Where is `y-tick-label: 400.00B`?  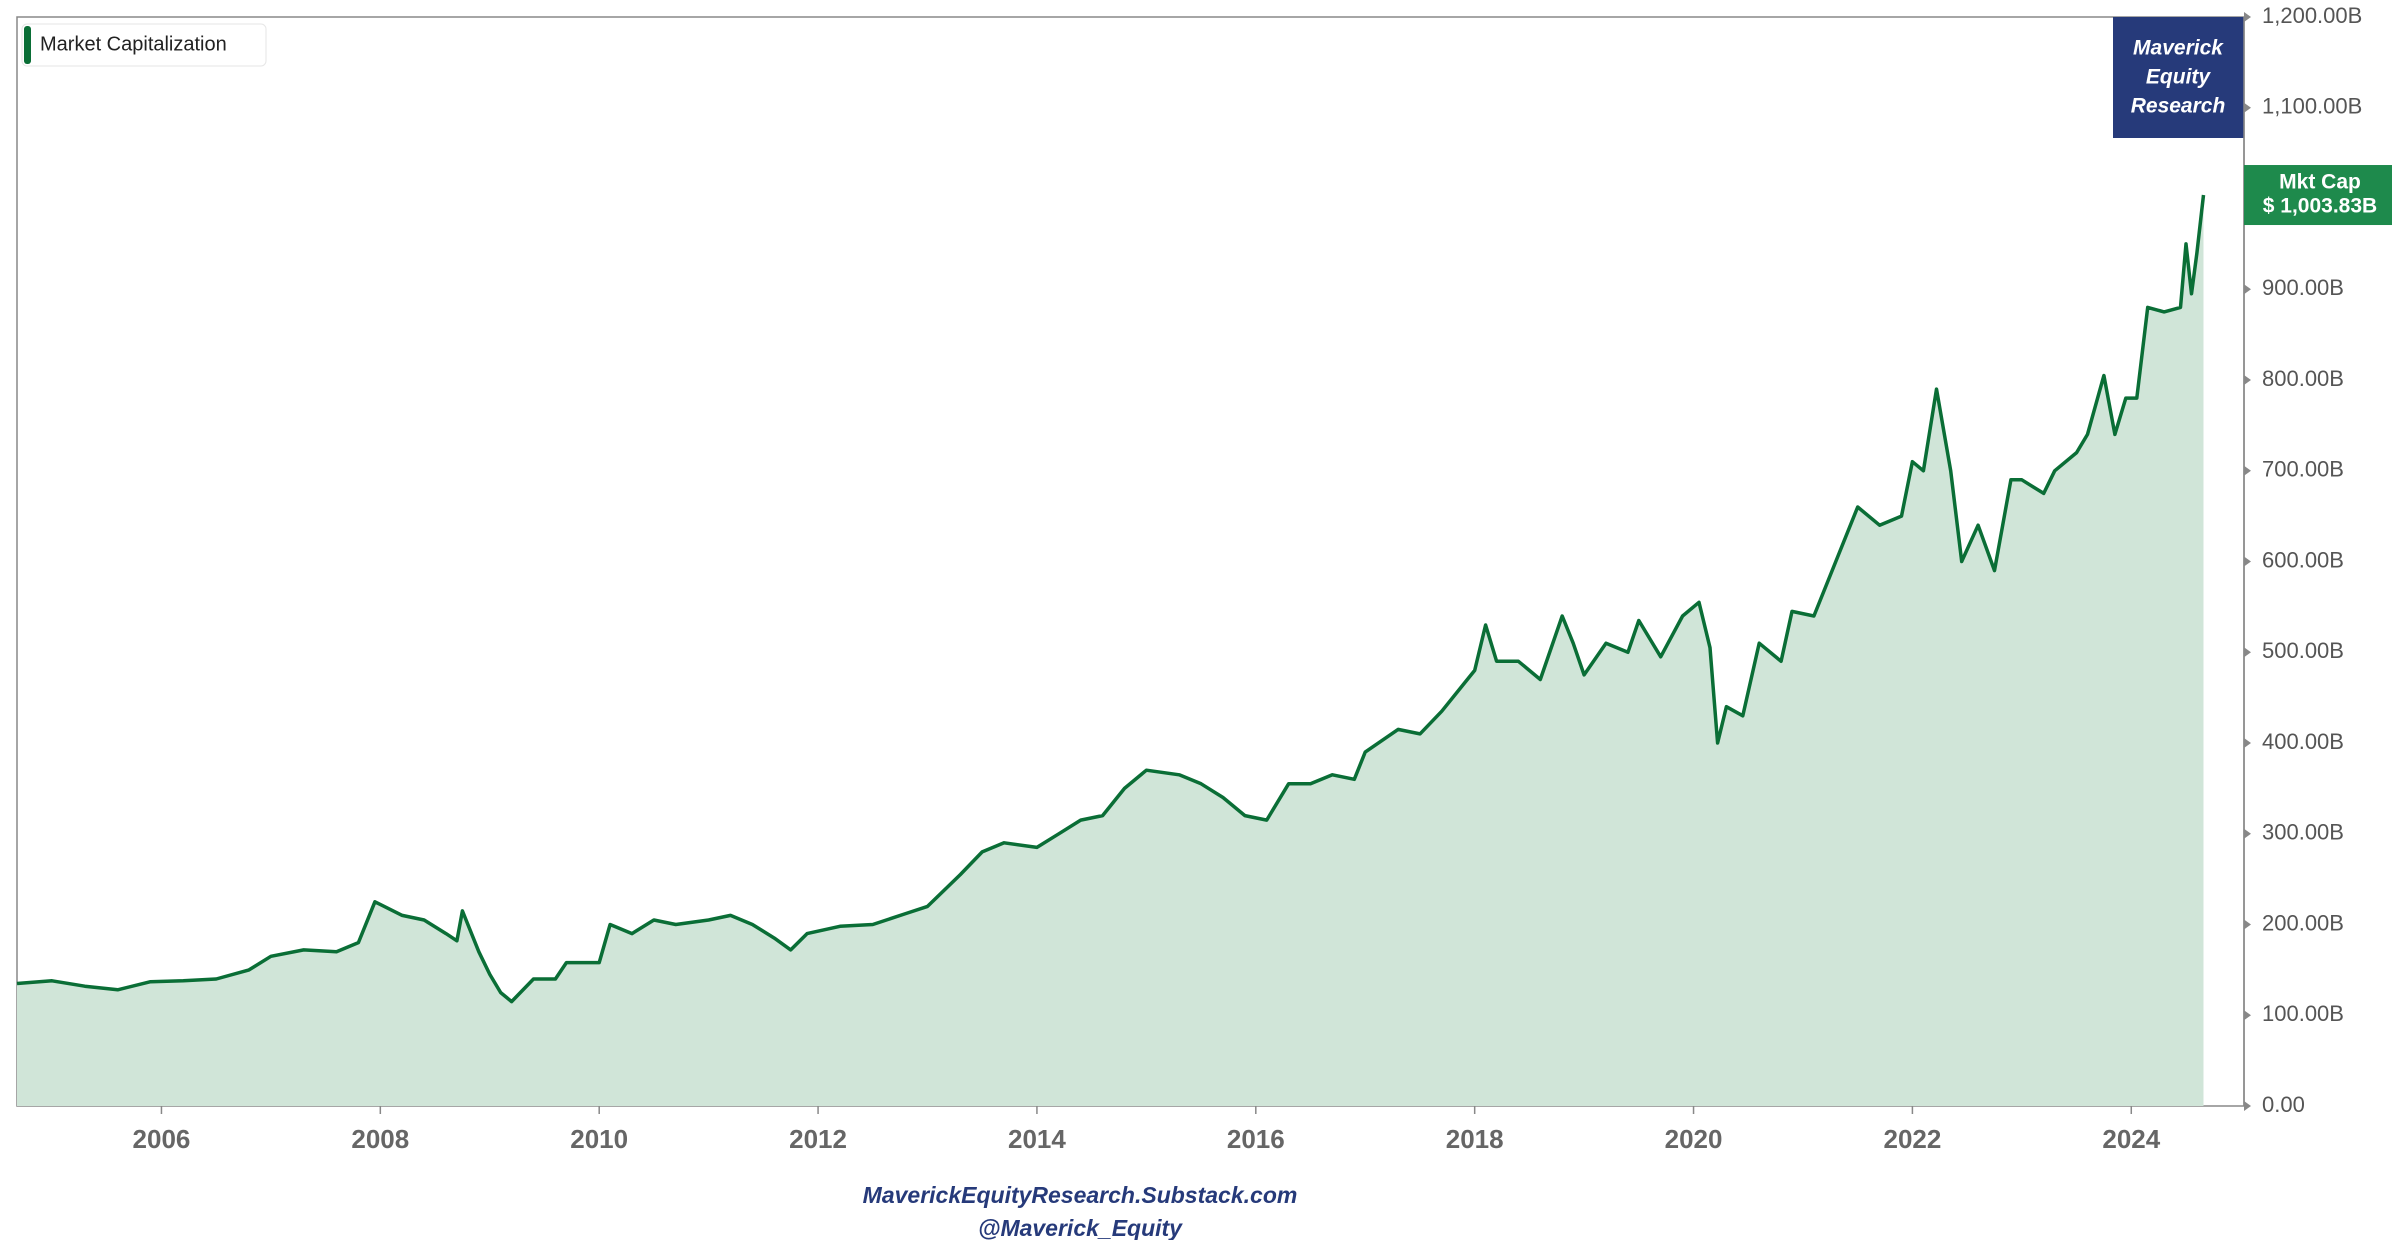
y-tick-label: 400.00B is located at coordinates (2303, 741).